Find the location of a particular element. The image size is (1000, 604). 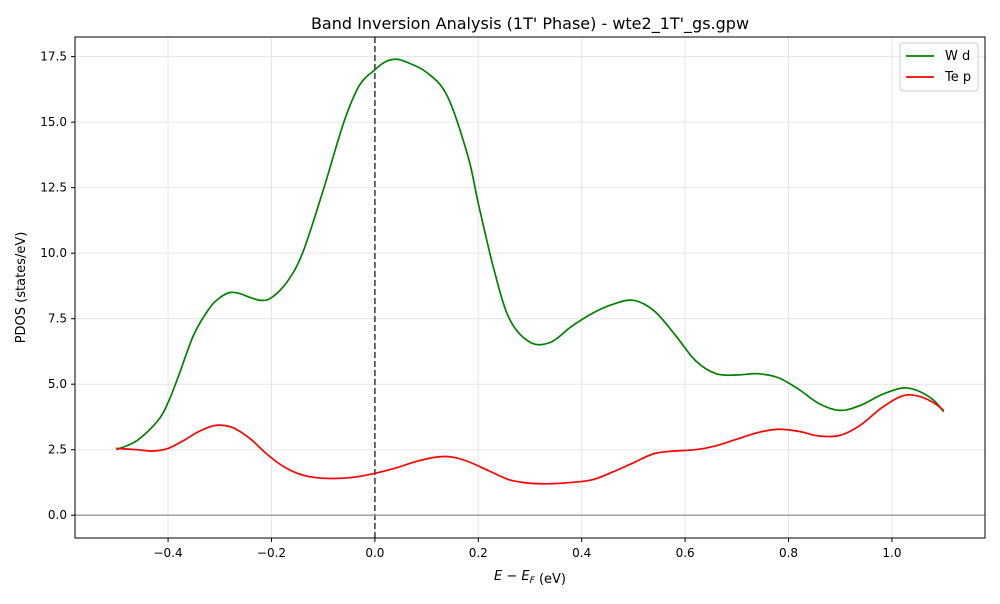

x-axis-label: E − EF (eV) is located at coordinates (530, 578).